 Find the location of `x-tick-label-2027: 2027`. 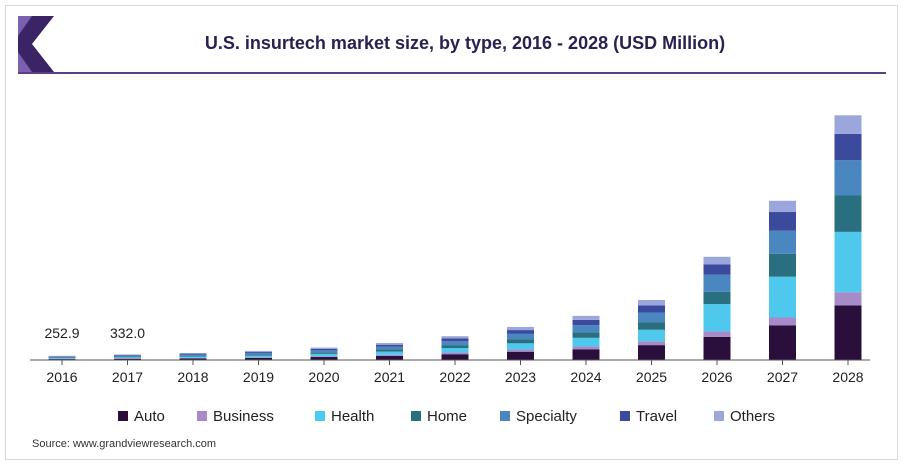

x-tick-label-2027: 2027 is located at coordinates (782, 377).